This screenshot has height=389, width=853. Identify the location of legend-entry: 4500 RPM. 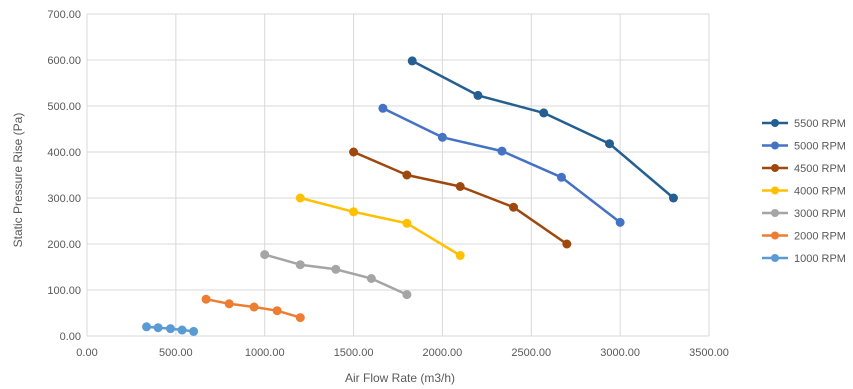
(804, 169).